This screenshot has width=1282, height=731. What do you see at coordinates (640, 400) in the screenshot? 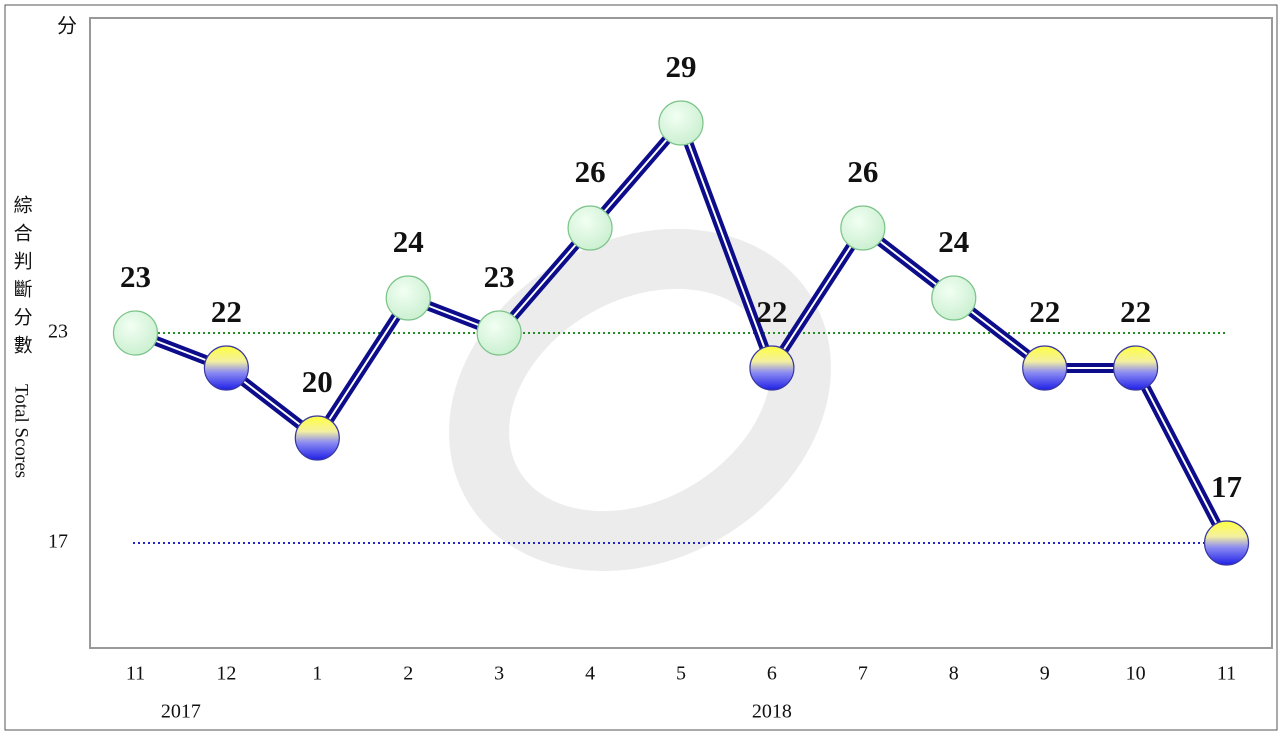
I see `watermark` at bounding box center [640, 400].